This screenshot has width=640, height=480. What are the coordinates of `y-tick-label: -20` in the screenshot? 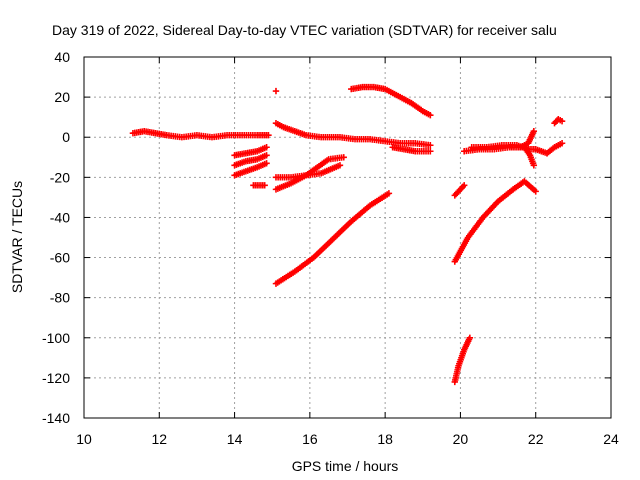 It's located at (60, 177).